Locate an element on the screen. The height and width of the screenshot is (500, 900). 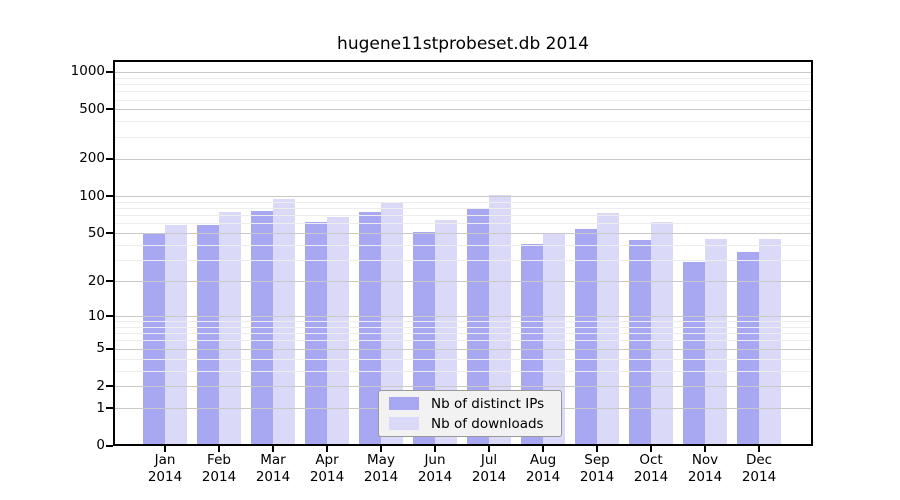
x-tick-label-jul: Jul 2014 is located at coordinates (489, 468).